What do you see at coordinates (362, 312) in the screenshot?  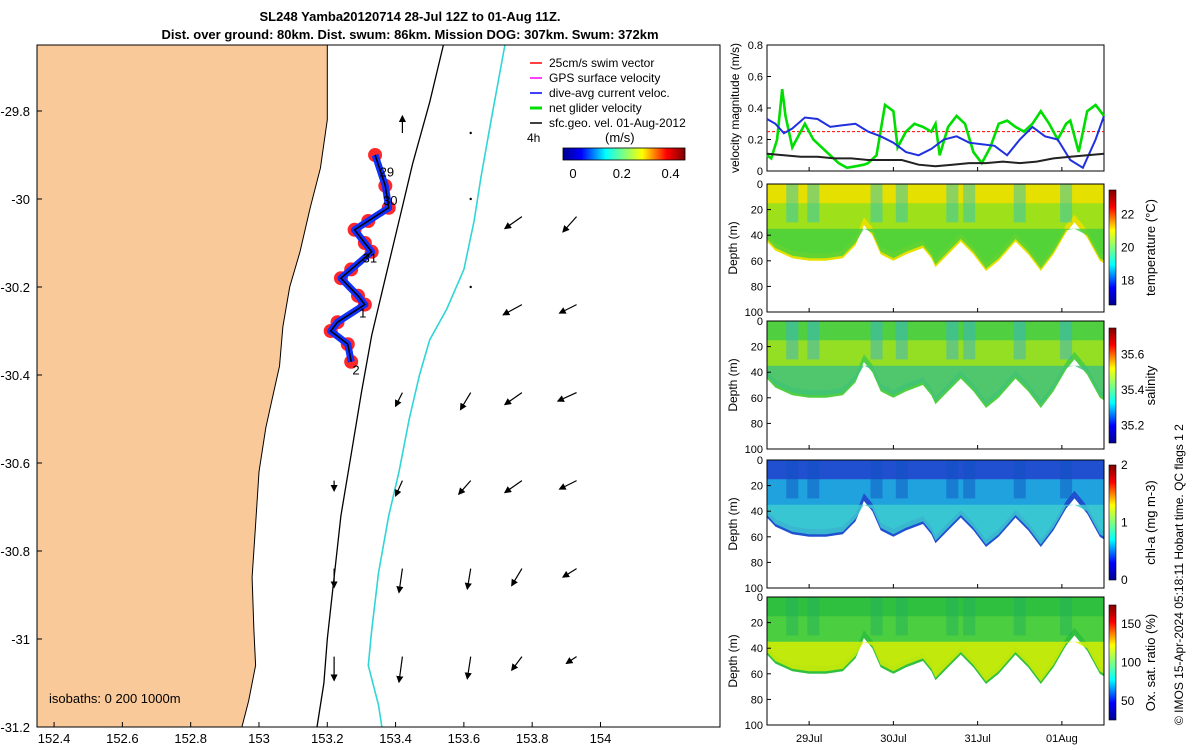 I see `day-label: 1` at bounding box center [362, 312].